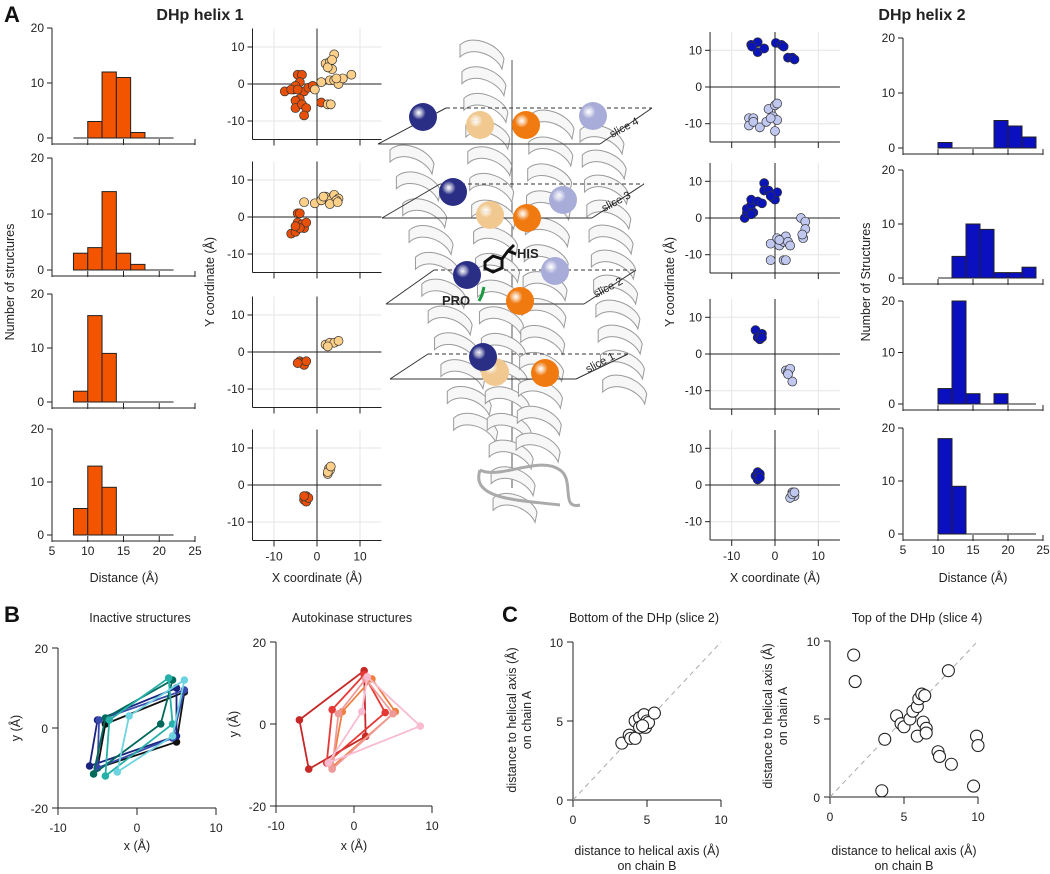 The height and width of the screenshot is (874, 1050). Describe the element at coordinates (304, 355) in the screenshot. I see `h1_scatter-row-3: -10 0 10` at that location.